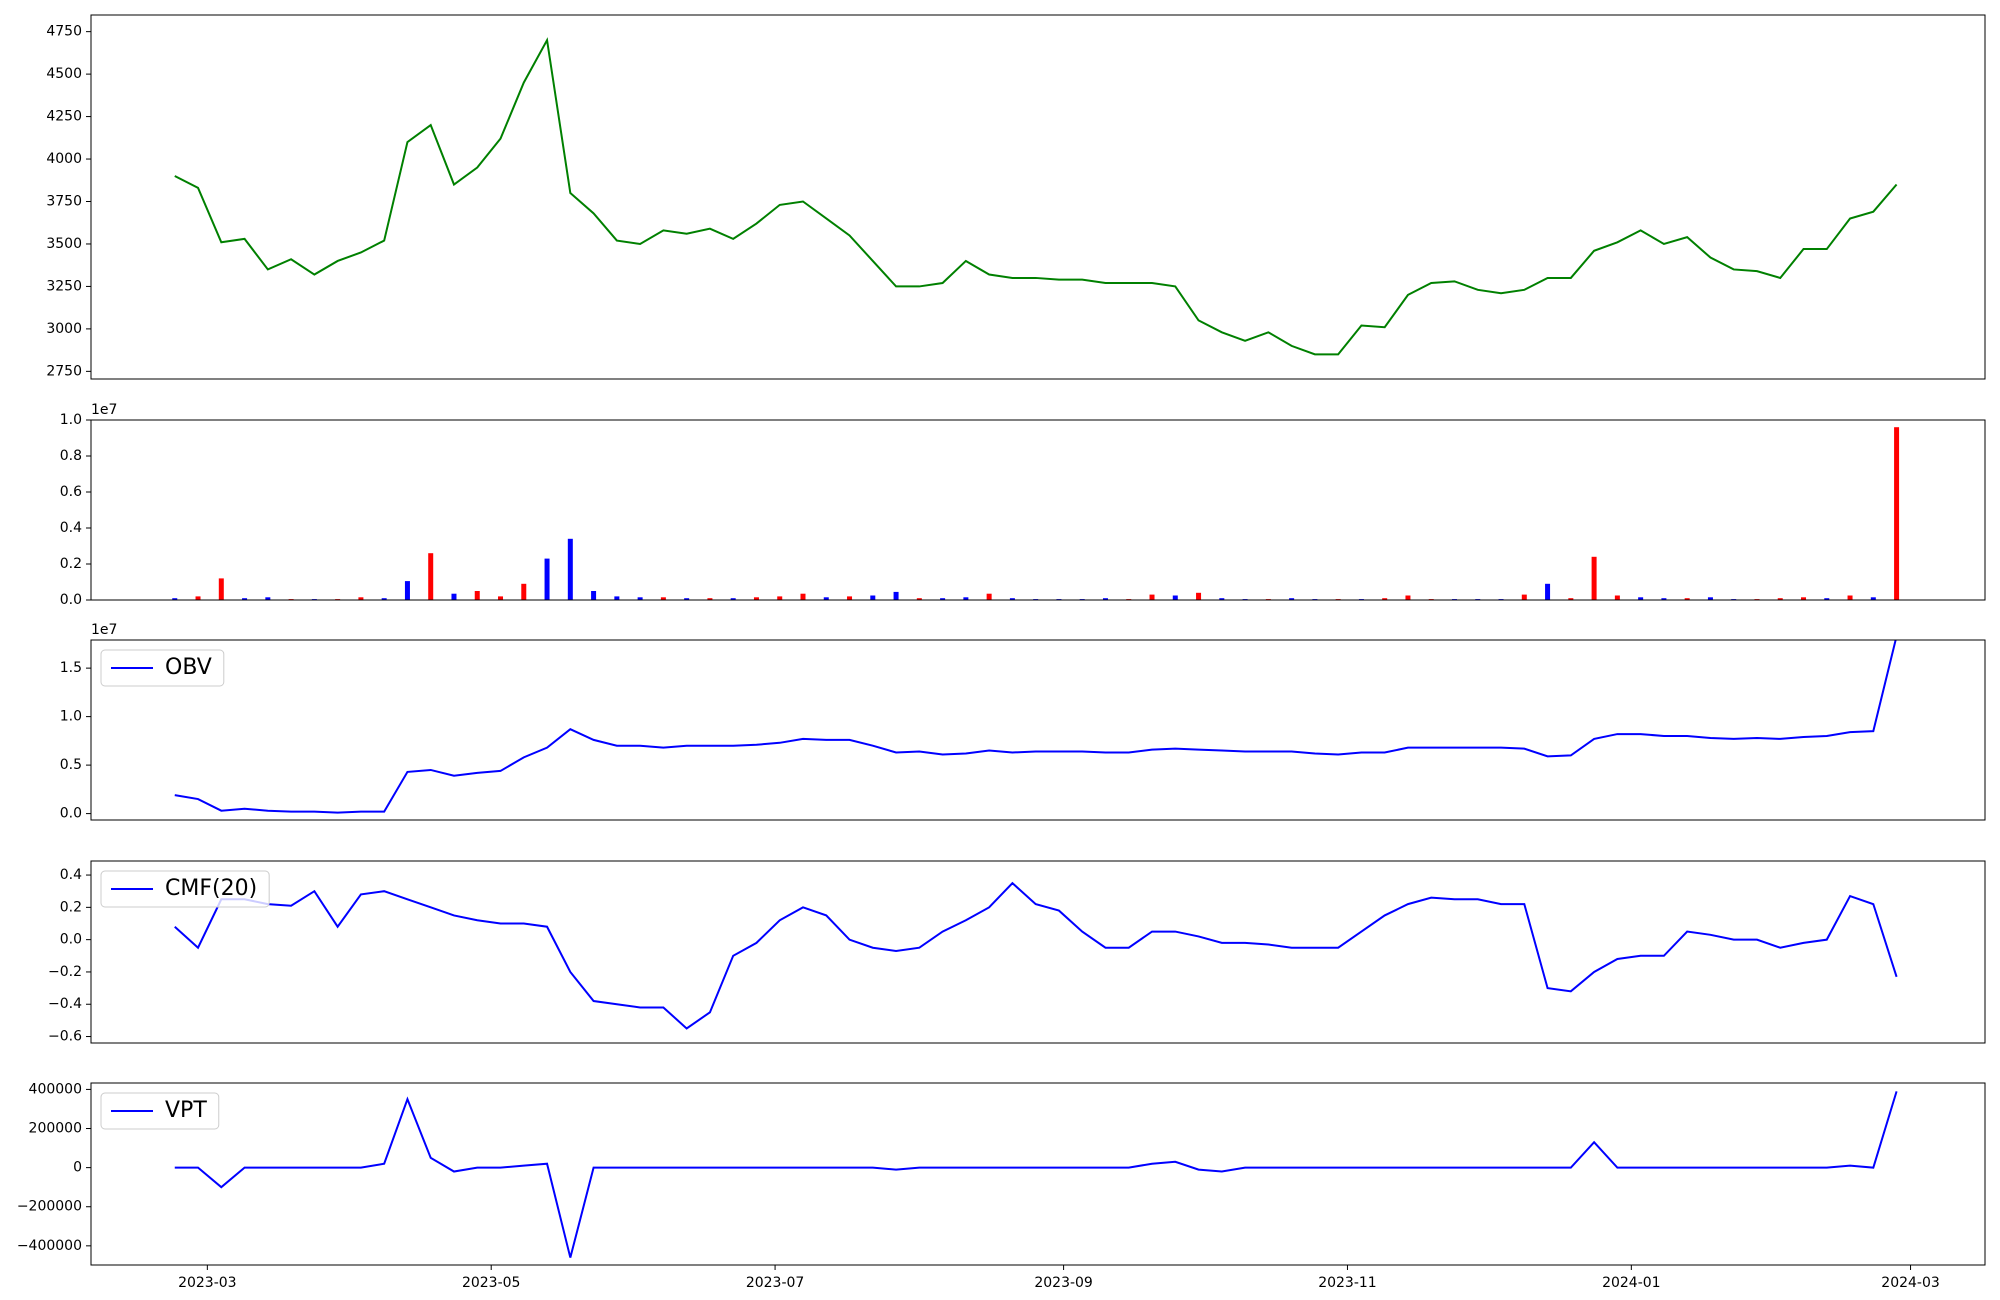 The image size is (2000, 1300). What do you see at coordinates (65, 1004) in the screenshot?
I see `y-tick-label: −0.4` at bounding box center [65, 1004].